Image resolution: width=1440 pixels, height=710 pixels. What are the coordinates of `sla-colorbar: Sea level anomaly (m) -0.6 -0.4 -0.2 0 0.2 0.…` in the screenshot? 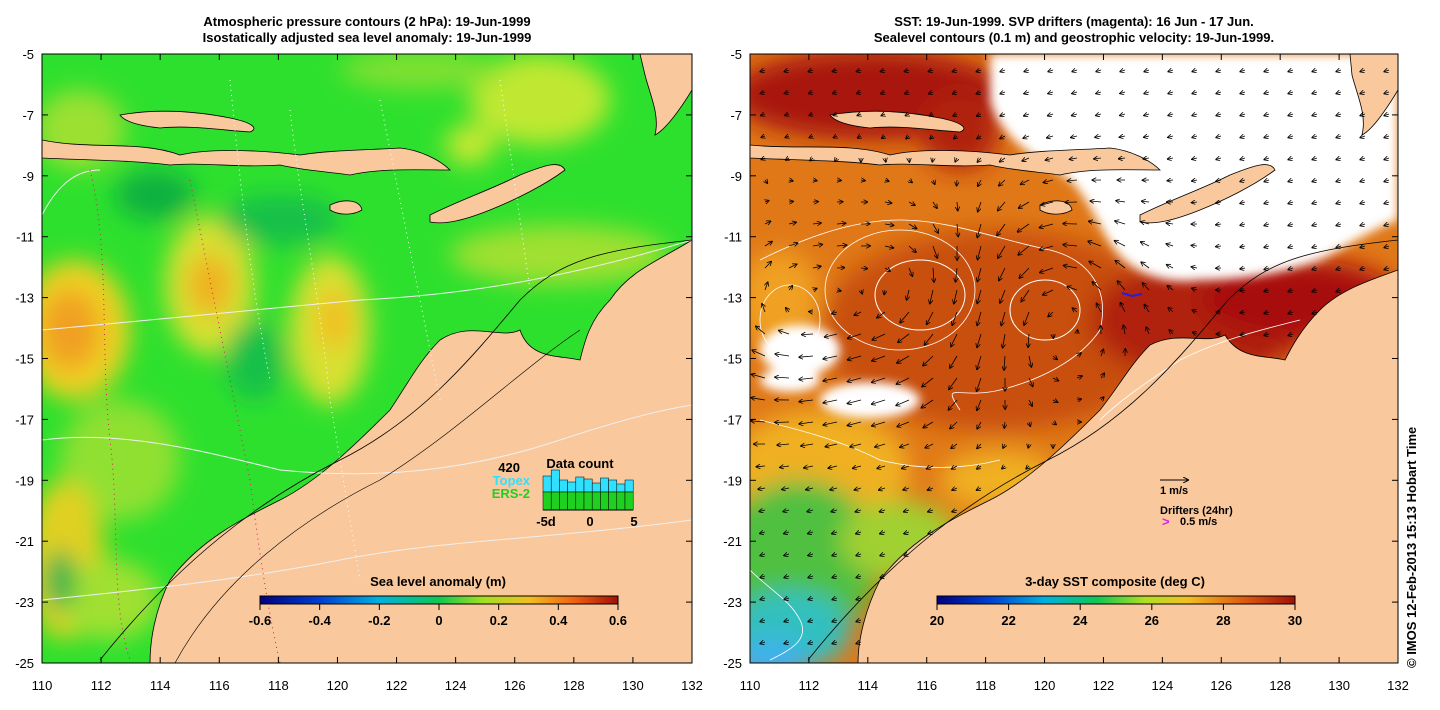 It's located at (438, 601).